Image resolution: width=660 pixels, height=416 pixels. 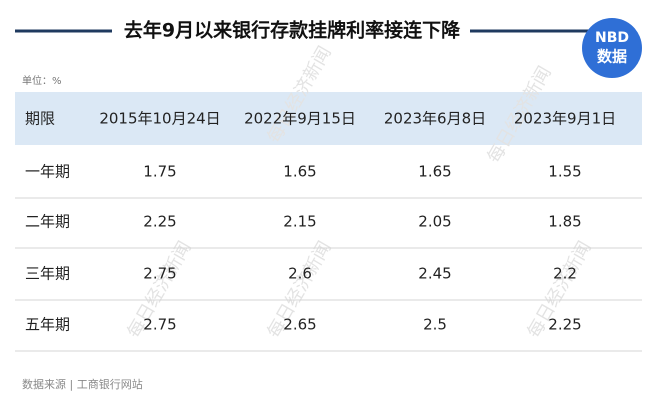 What do you see at coordinates (47, 222) in the screenshot?
I see `row-header: 二年期` at bounding box center [47, 222].